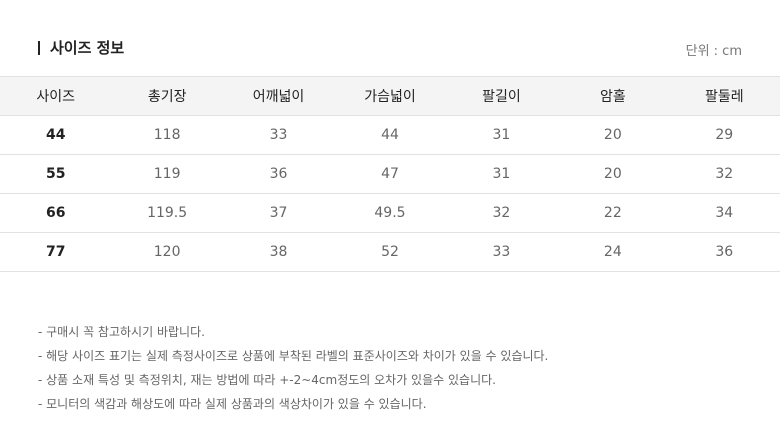  I want to click on measurement-cell: 119, so click(167, 174).